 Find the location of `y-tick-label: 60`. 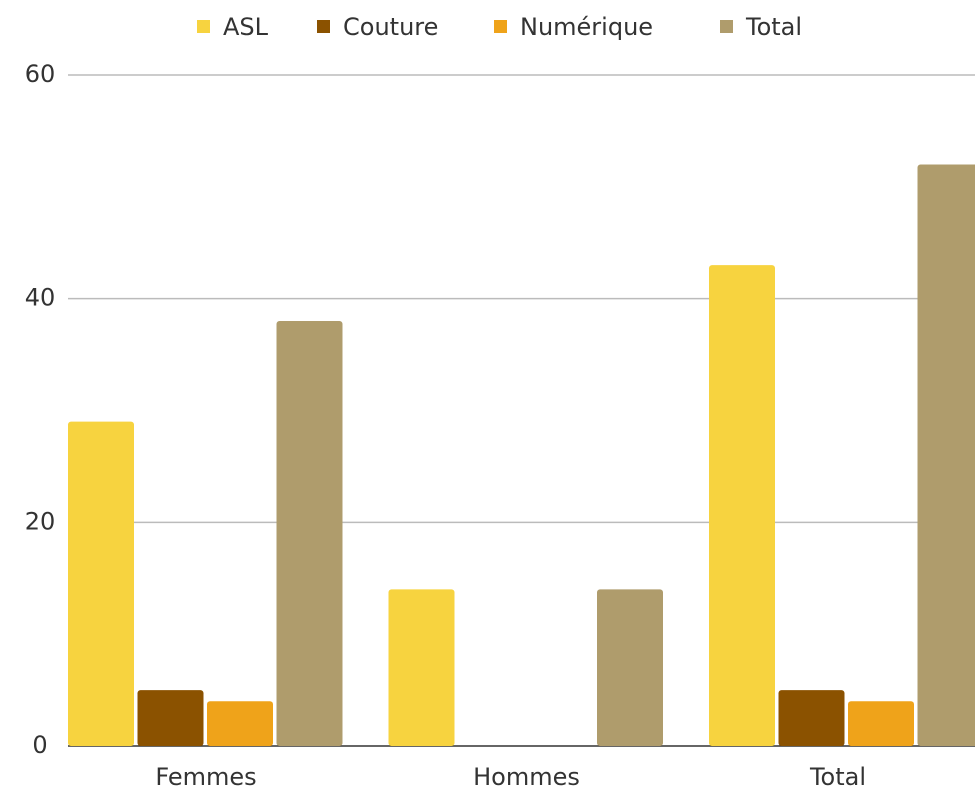

y-tick-label: 60 is located at coordinates (40, 74).